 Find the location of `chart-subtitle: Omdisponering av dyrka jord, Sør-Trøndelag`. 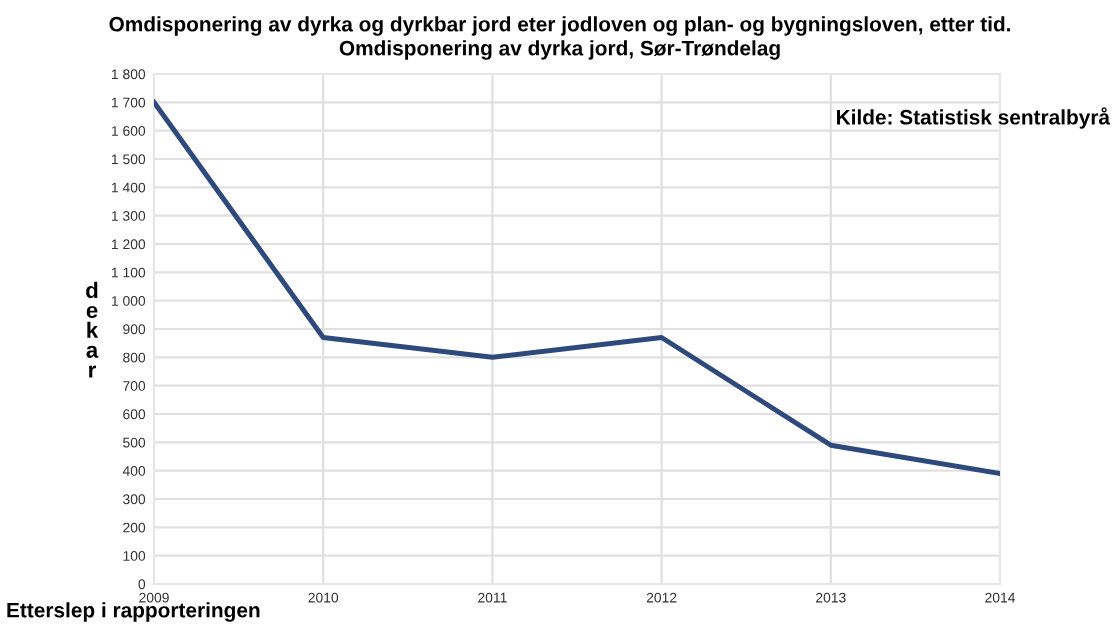

chart-subtitle: Omdisponering av dyrka jord, Sør-Trøndelag is located at coordinates (559, 50).